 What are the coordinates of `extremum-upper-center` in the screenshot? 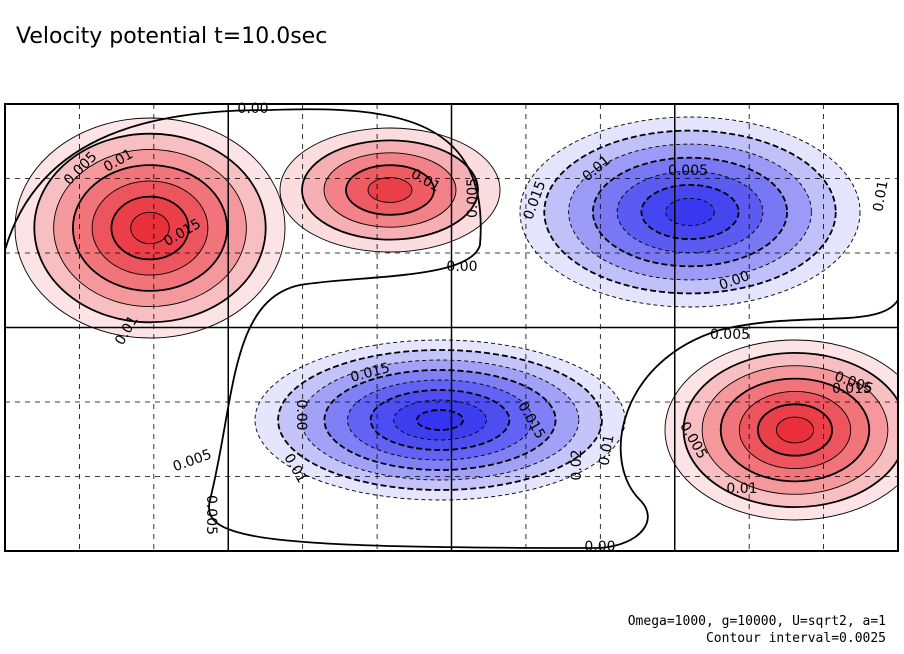 It's located at (390, 190).